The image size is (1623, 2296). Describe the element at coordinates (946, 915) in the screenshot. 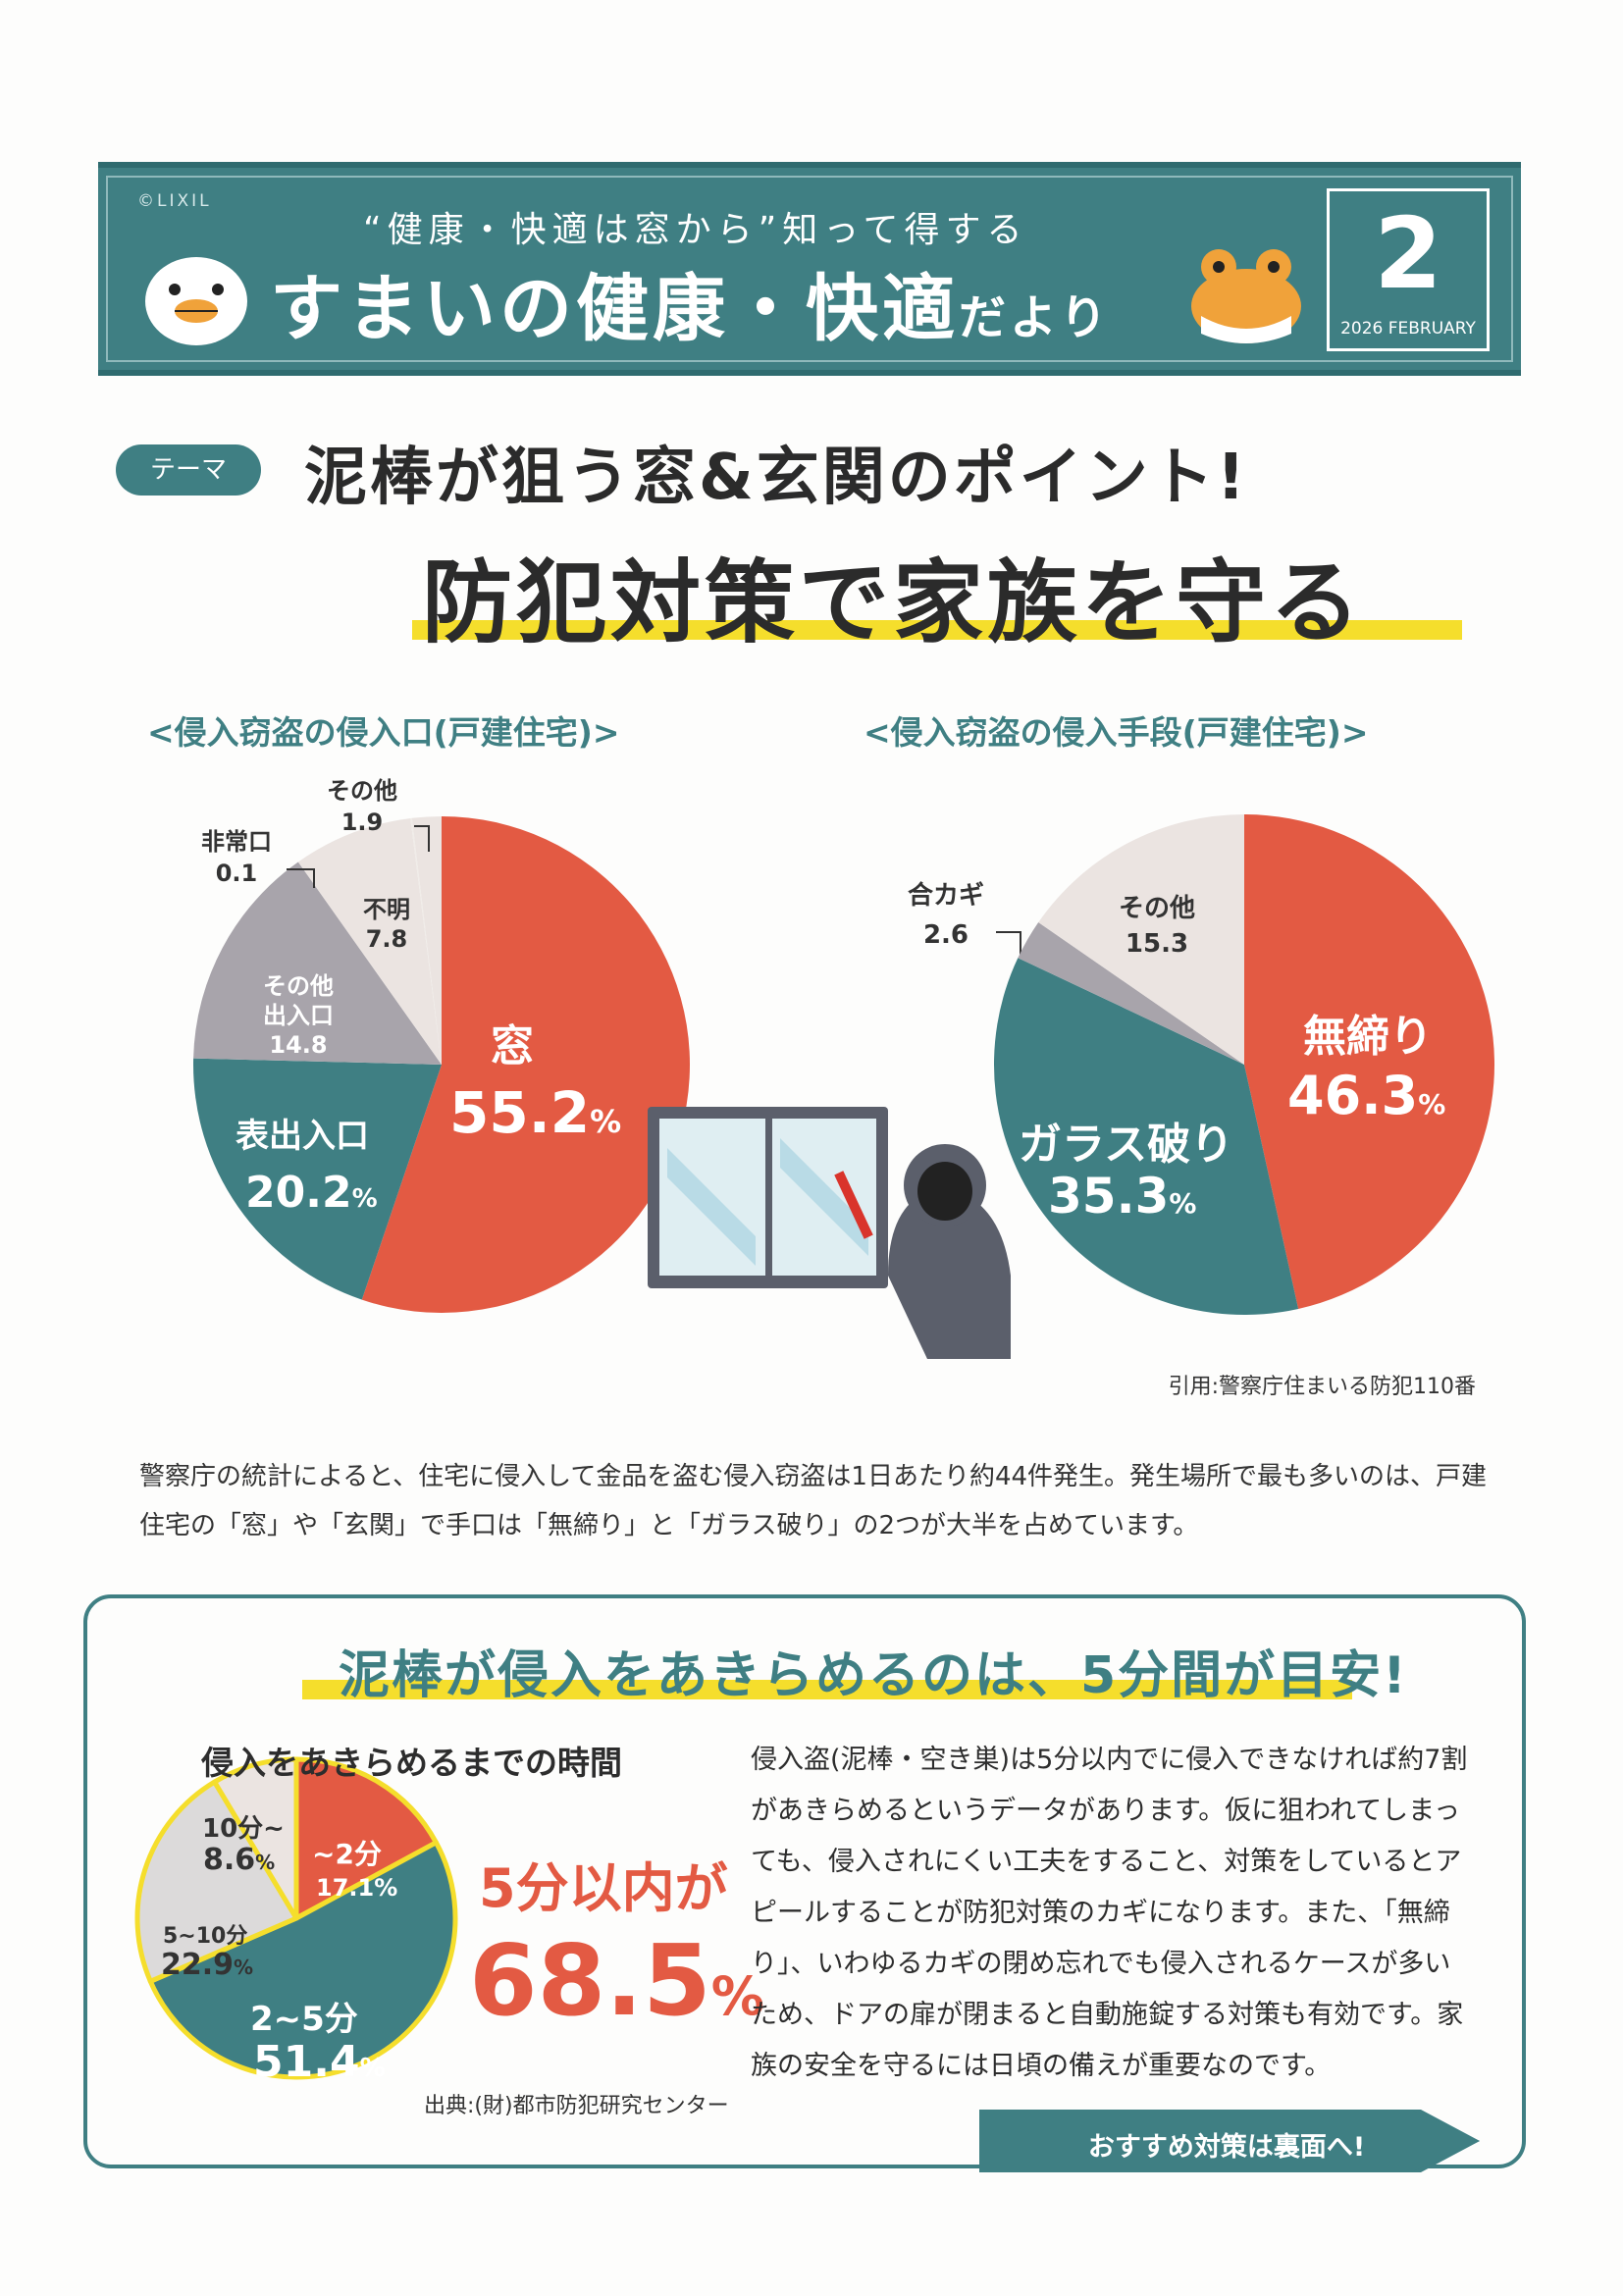

I see `c2-label-aikagi: 合カギ 2.6` at that location.